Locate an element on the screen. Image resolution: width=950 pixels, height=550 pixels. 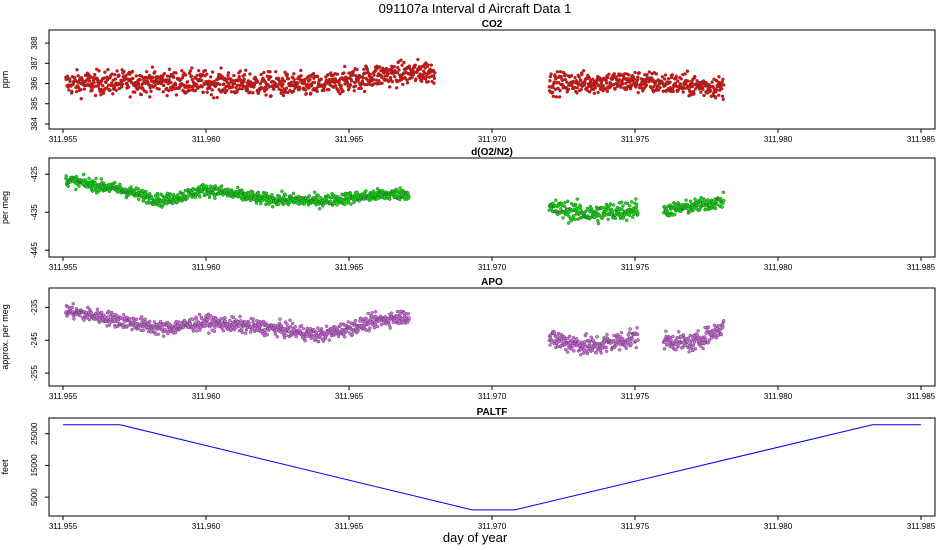
y-axis-label: ppm is located at coordinates (5, 80).